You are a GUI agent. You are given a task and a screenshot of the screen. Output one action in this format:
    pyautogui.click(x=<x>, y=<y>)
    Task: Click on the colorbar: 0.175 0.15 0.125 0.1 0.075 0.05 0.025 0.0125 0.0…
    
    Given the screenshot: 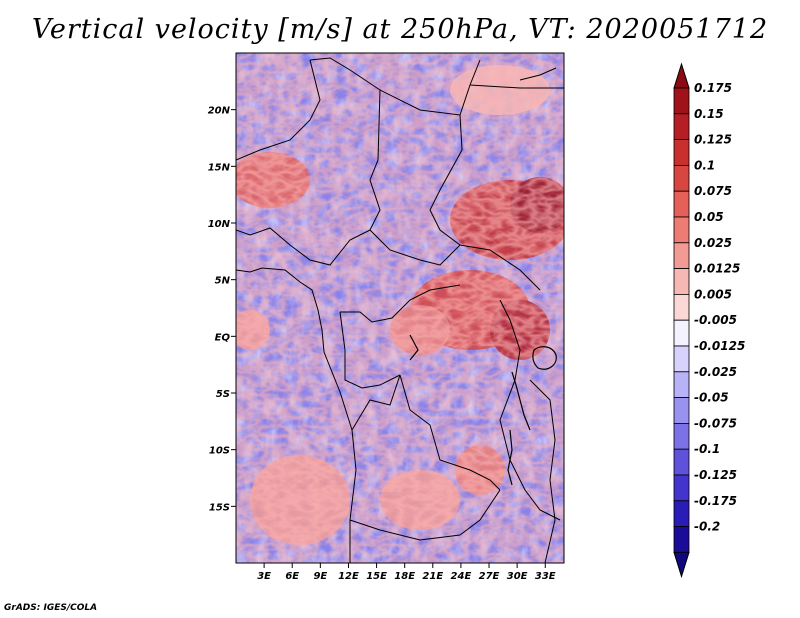 What is the action you would take?
    pyautogui.click(x=709, y=320)
    